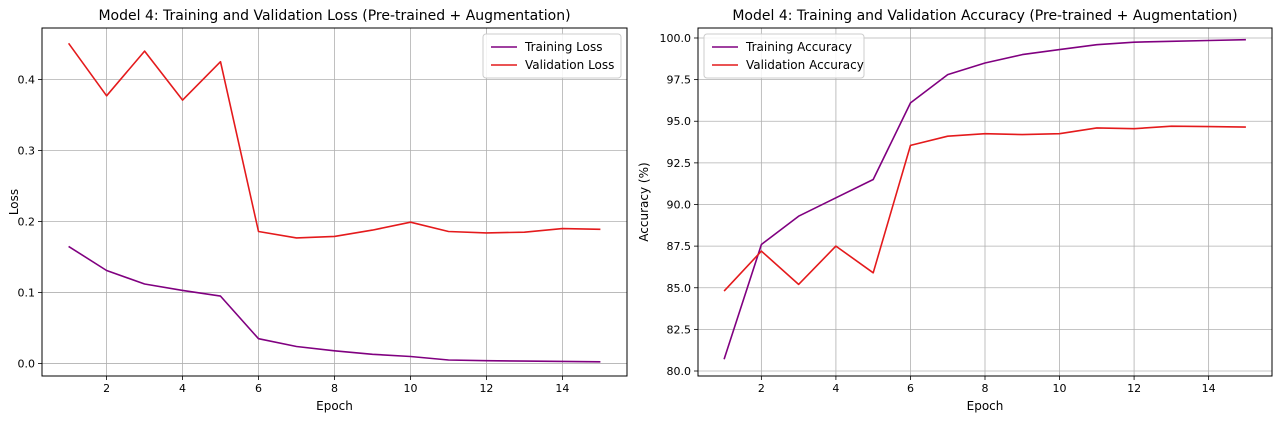 The height and width of the screenshot is (421, 1280). I want to click on y-axis-label: Accuracy (%), so click(644, 201).